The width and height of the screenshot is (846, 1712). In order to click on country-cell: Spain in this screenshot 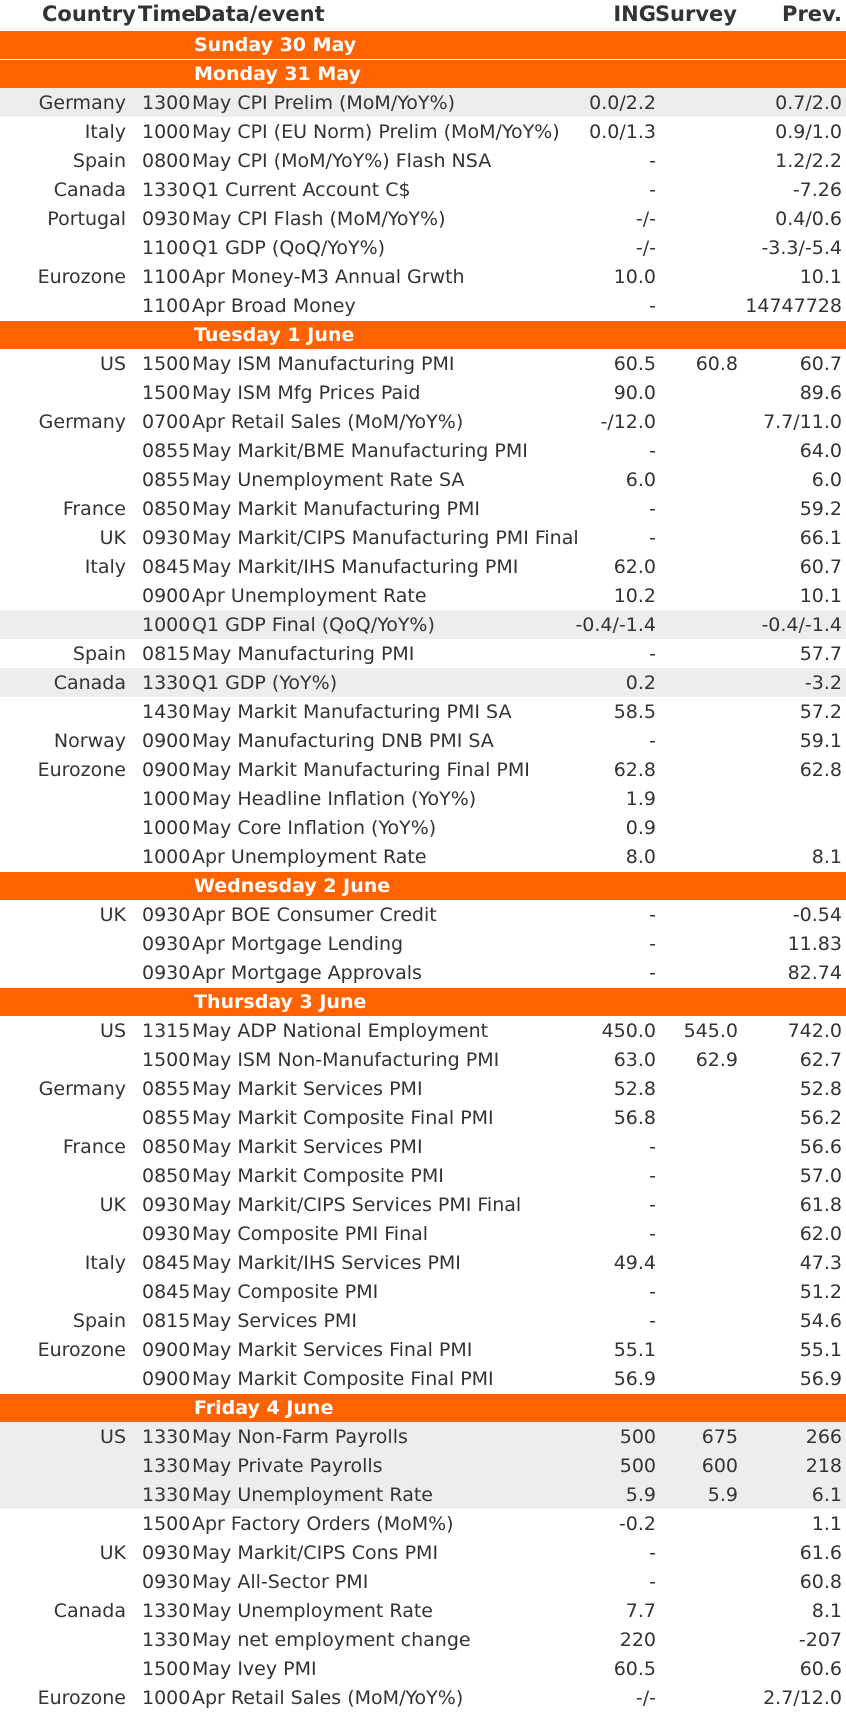, I will do `click(99, 654)`.